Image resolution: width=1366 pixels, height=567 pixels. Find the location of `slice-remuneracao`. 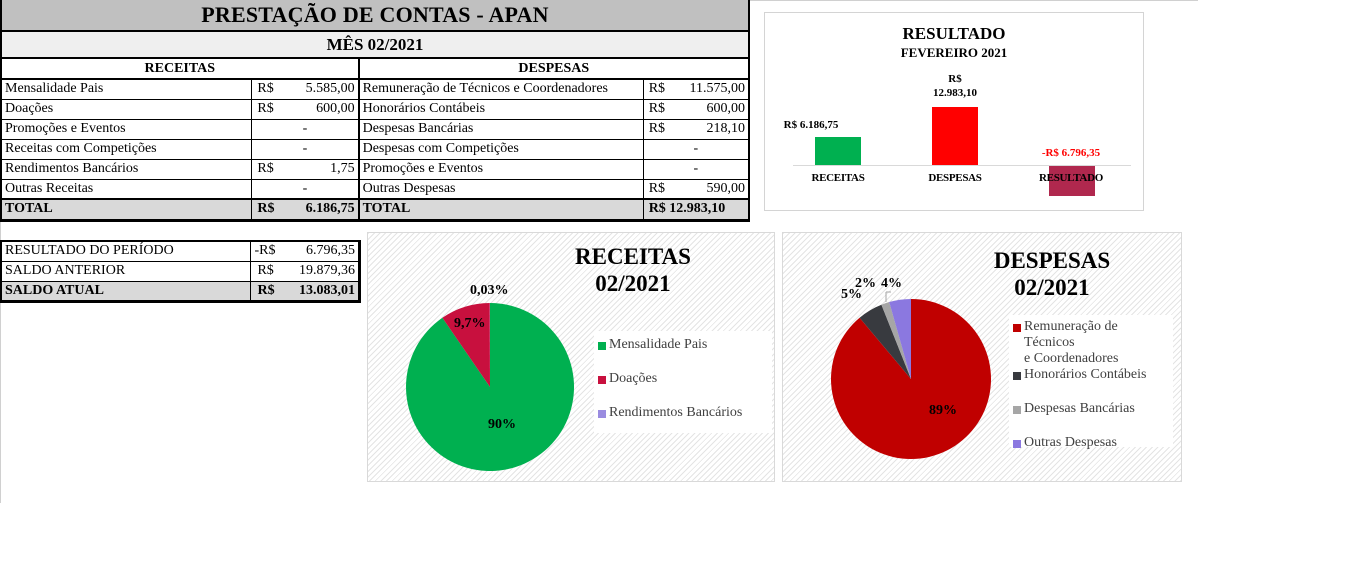

slice-remuneracao is located at coordinates (911, 379).